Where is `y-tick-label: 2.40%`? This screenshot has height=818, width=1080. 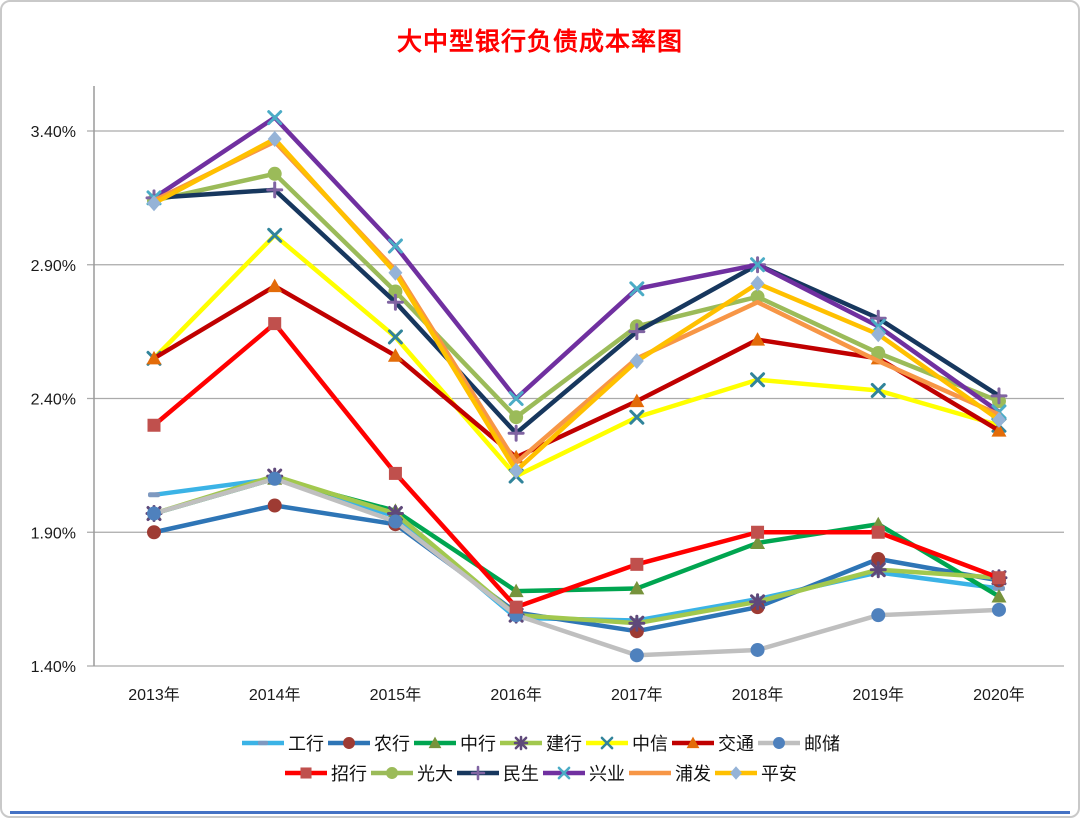 y-tick-label: 2.40% is located at coordinates (53, 400).